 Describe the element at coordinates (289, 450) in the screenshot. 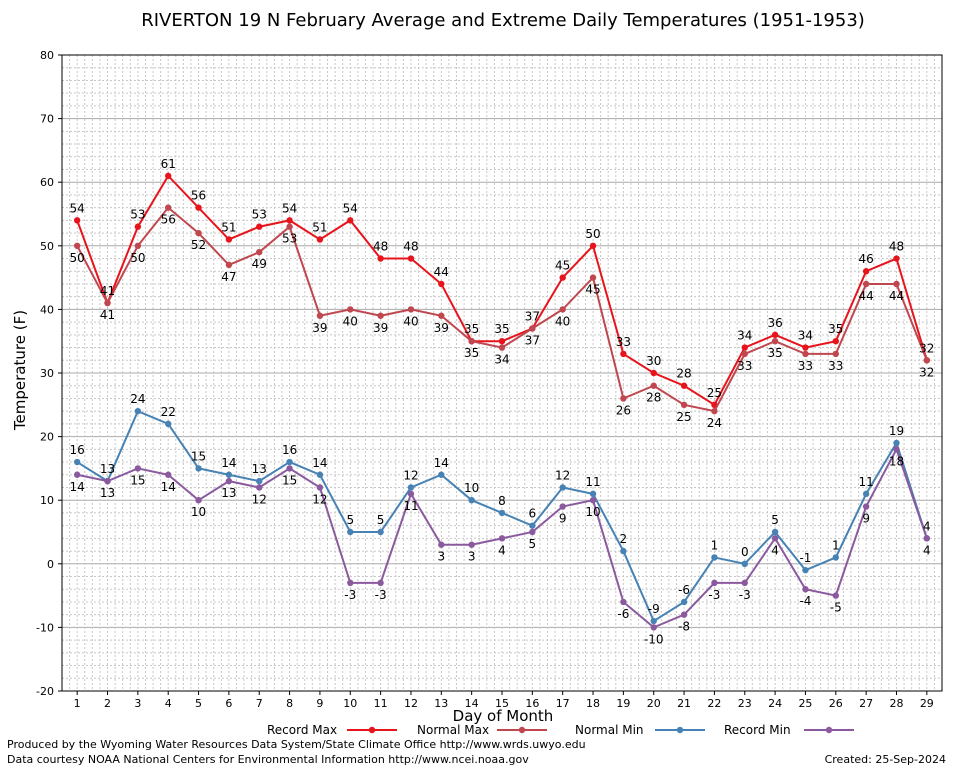

I see `normal-min-data-label: 16` at that location.